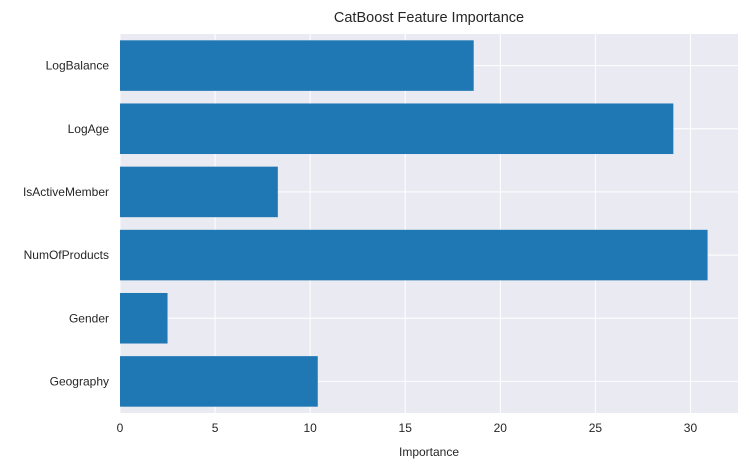 This screenshot has height=468, width=749. I want to click on y-tick-label: NumOfProducts, so click(66, 255).